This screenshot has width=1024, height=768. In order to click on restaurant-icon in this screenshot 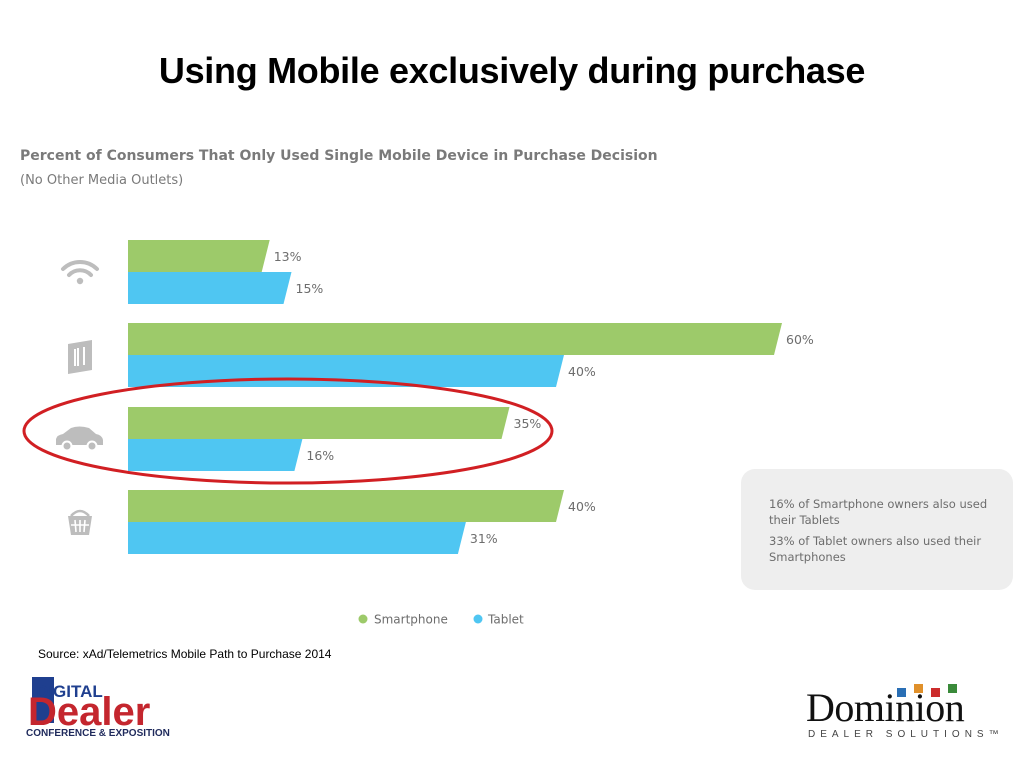, I will do `click(80, 357)`.